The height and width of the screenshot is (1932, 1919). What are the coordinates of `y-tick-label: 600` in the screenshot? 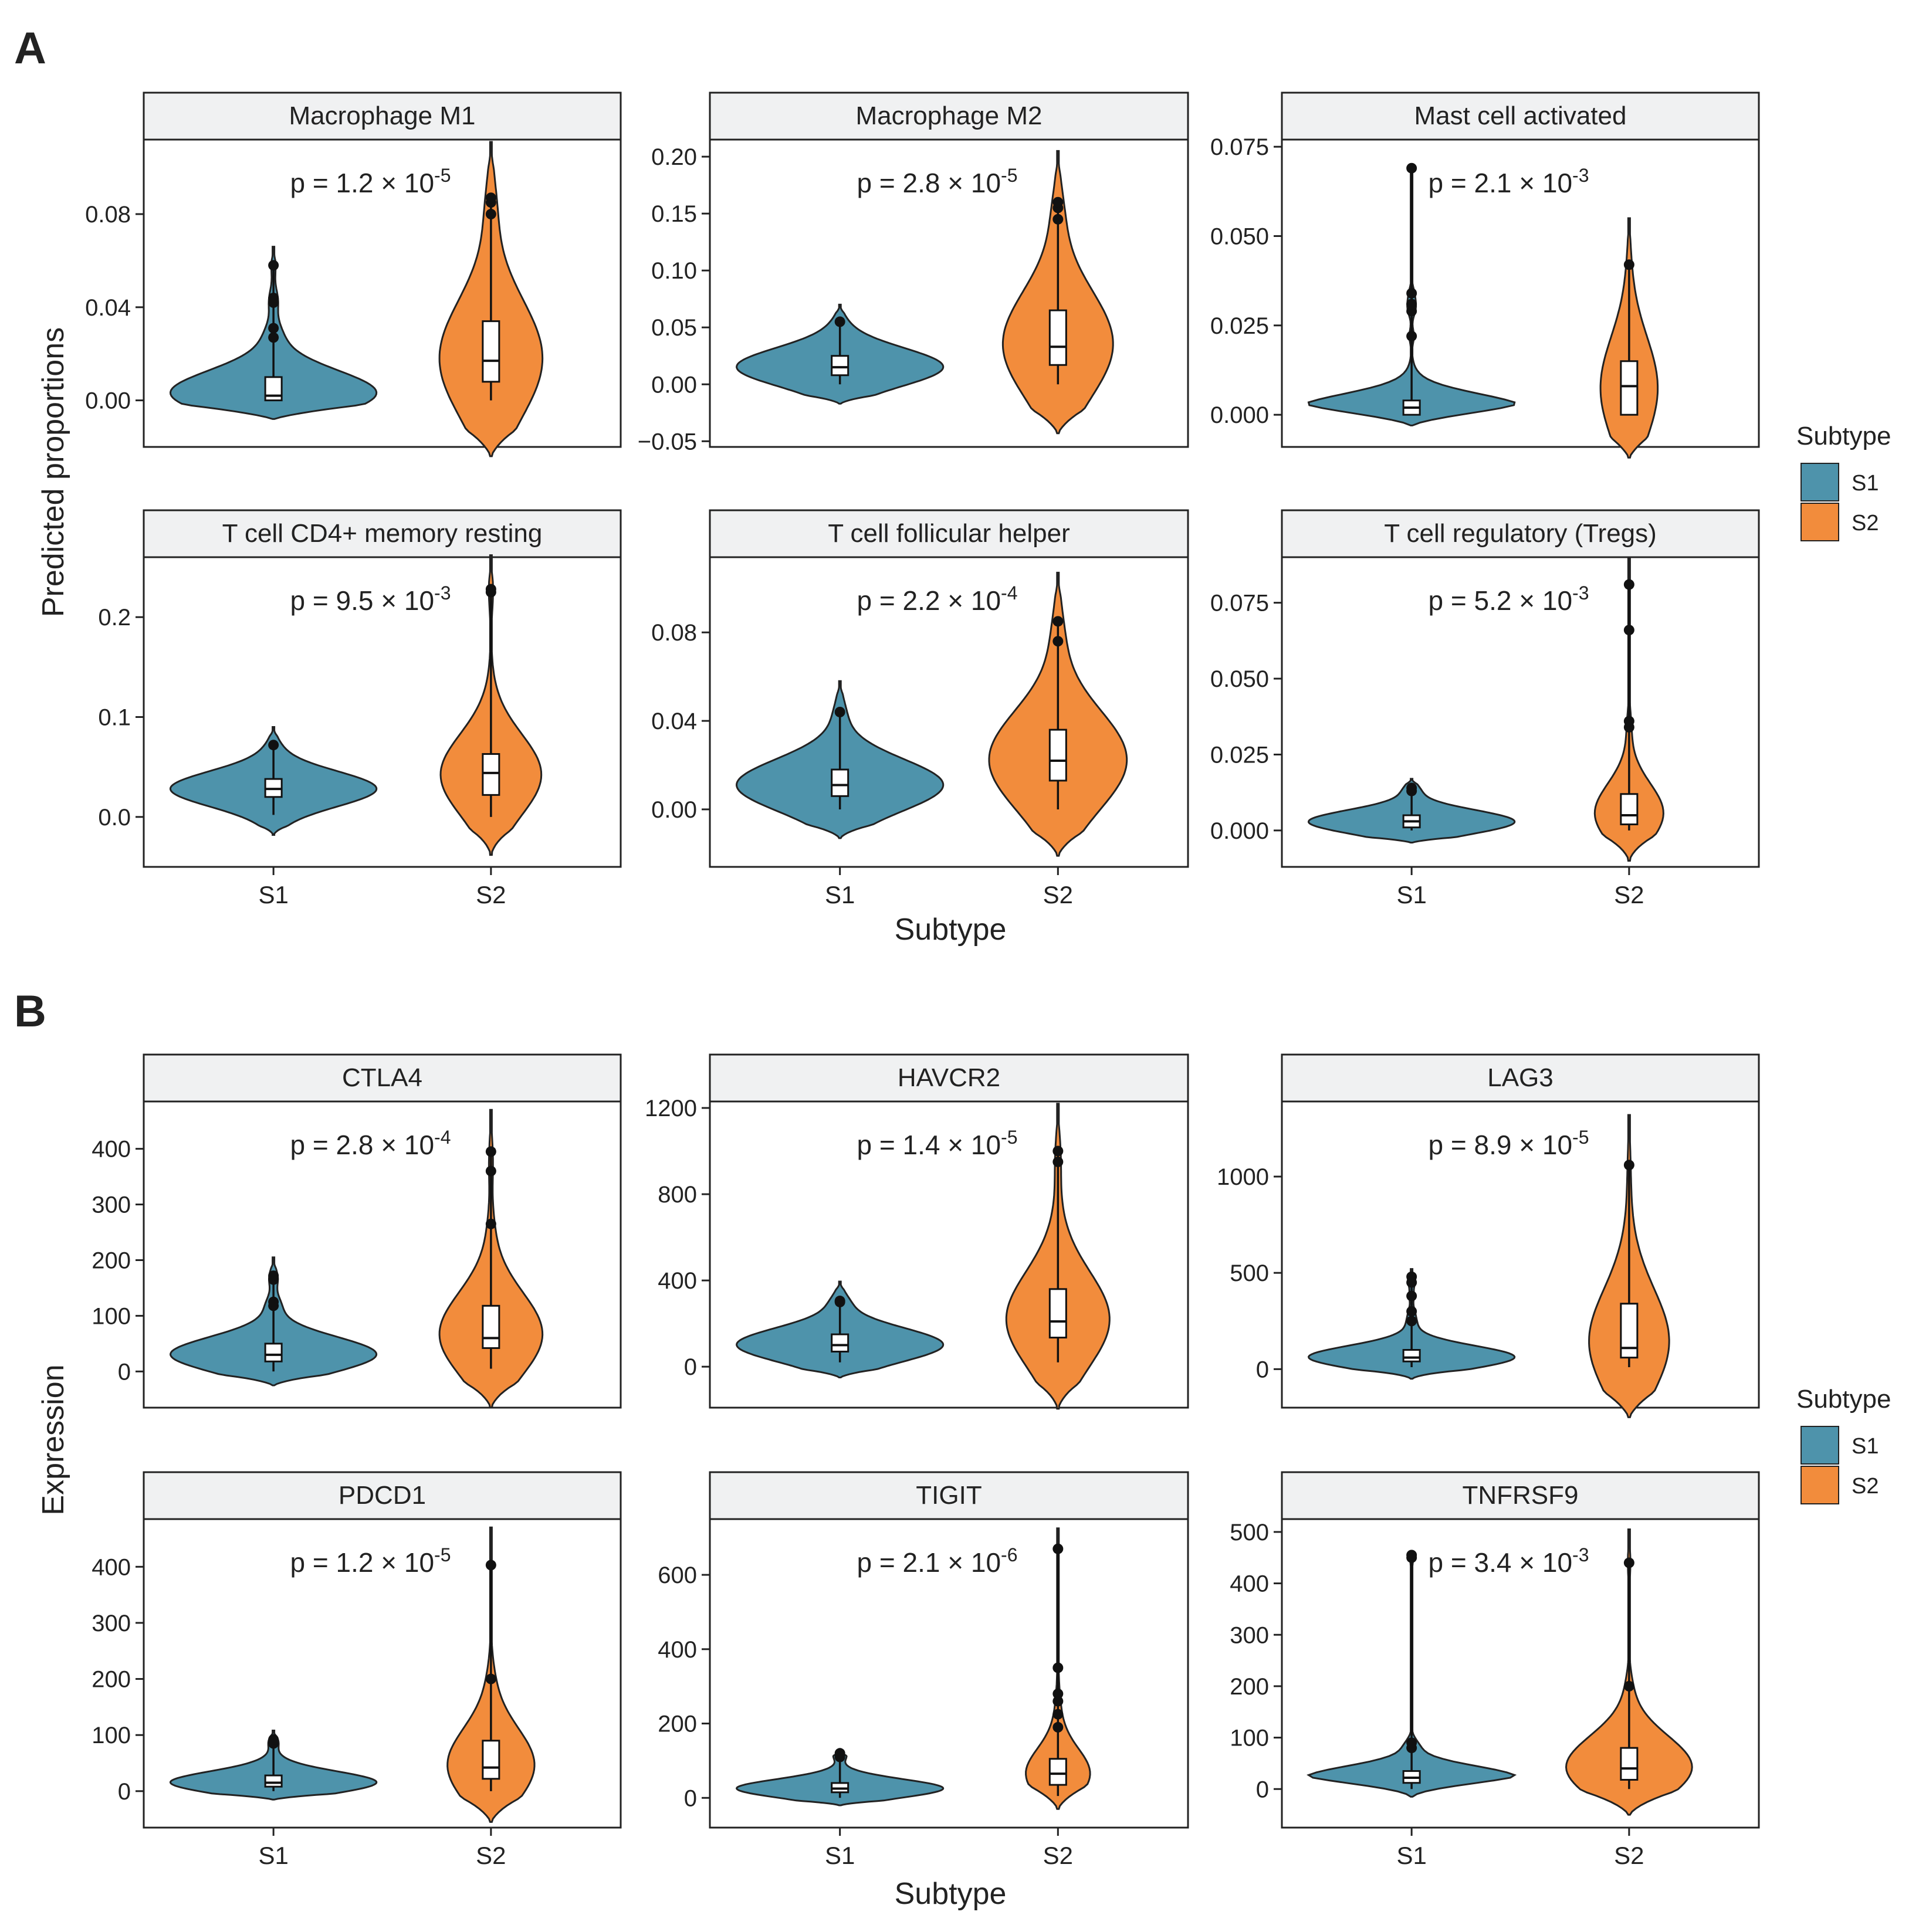 It's located at (678, 1575).